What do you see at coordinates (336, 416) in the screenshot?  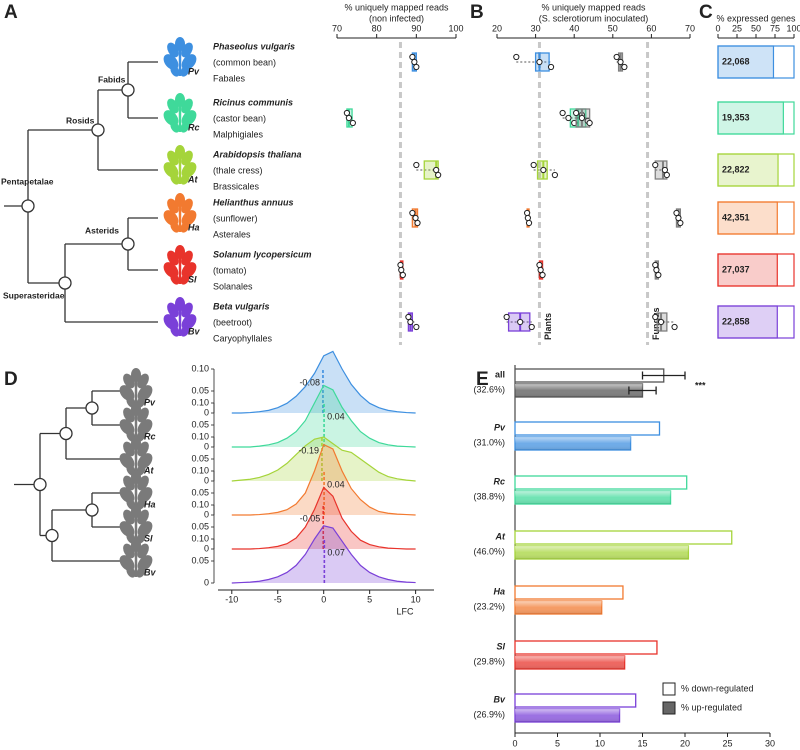 I see `median-label: 0.04` at bounding box center [336, 416].